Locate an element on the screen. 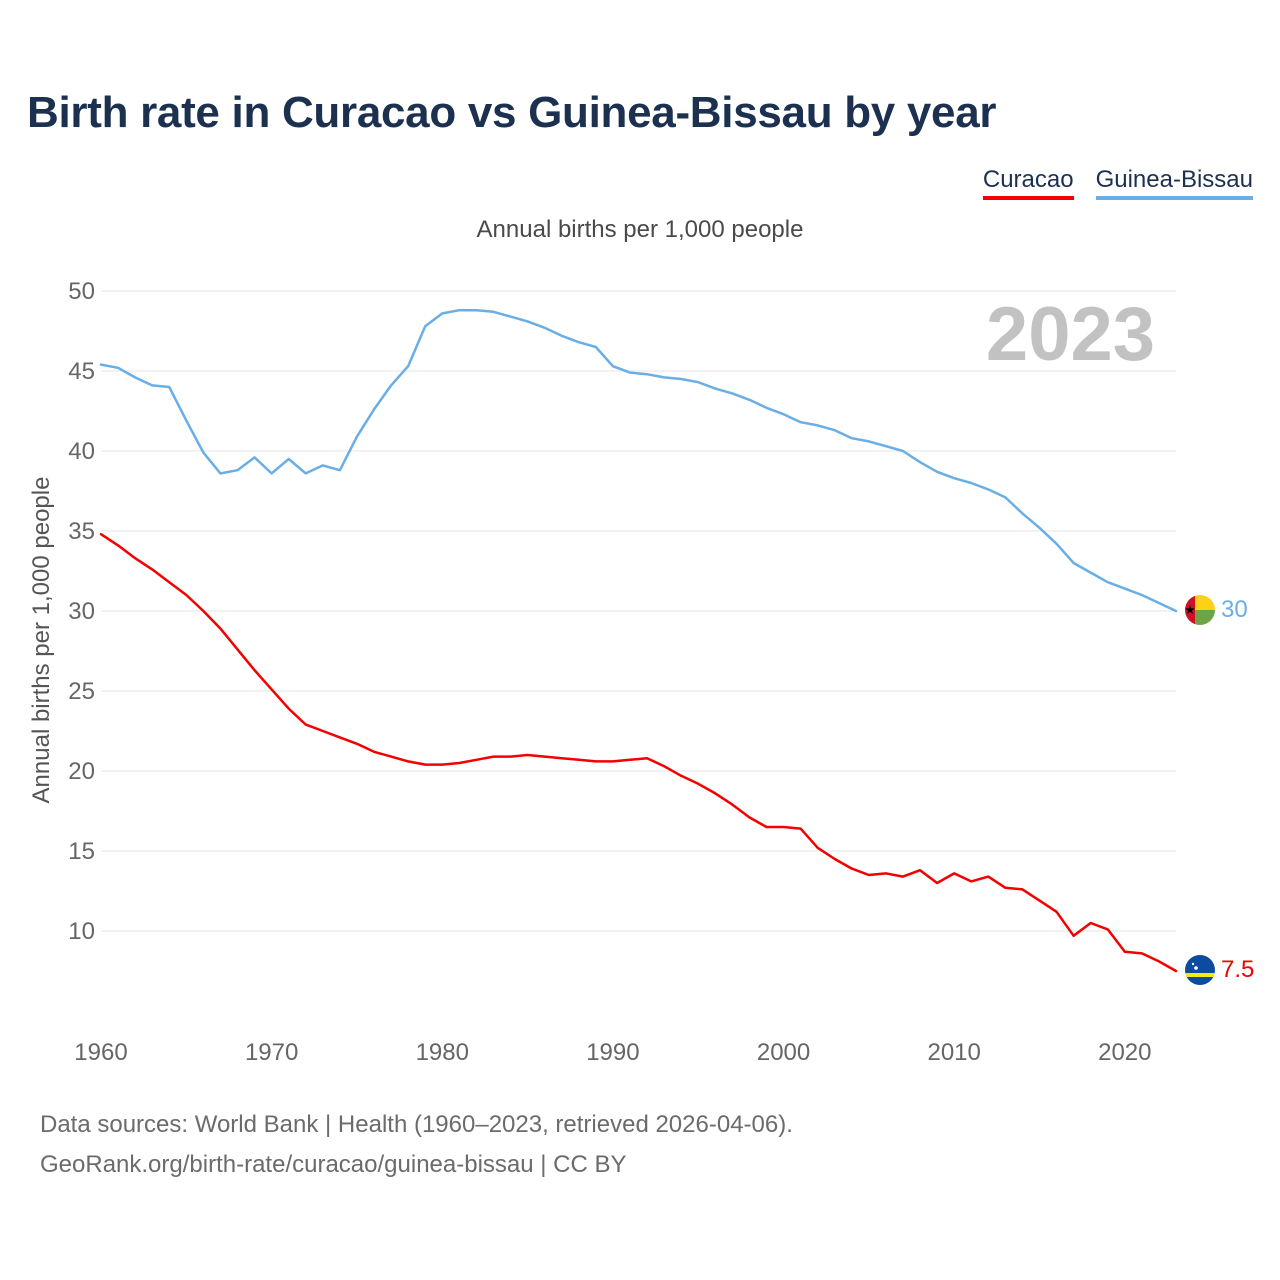 This screenshot has width=1280, height=1280. x-tick-label: 2000 is located at coordinates (783, 1052).